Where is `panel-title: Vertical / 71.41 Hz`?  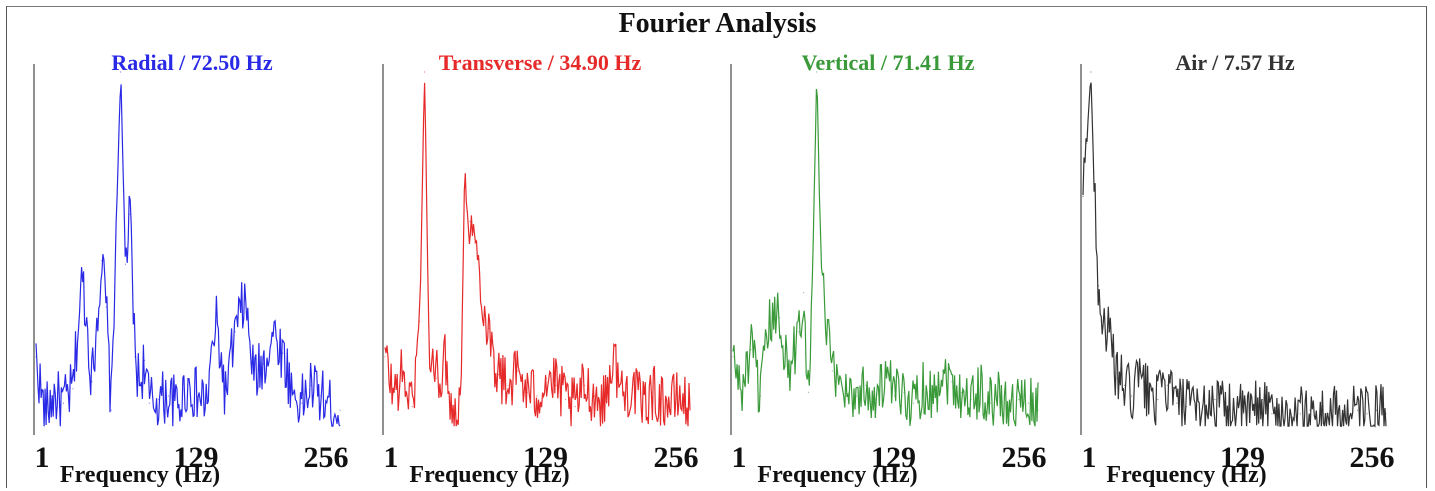 panel-title: Vertical / 71.41 Hz is located at coordinates (888, 62).